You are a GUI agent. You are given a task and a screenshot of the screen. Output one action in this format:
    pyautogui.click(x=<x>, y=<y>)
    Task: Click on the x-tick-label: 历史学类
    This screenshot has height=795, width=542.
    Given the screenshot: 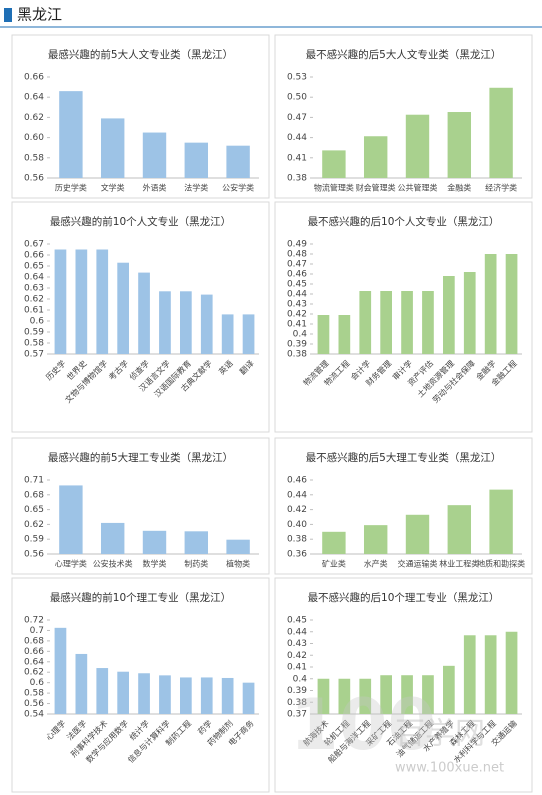 What is the action you would take?
    pyautogui.click(x=71, y=188)
    